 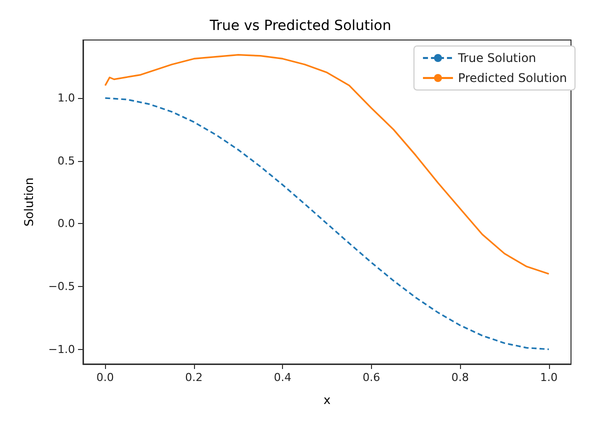 I want to click on chart-title: True vs Predicted Solution, so click(x=300, y=26).